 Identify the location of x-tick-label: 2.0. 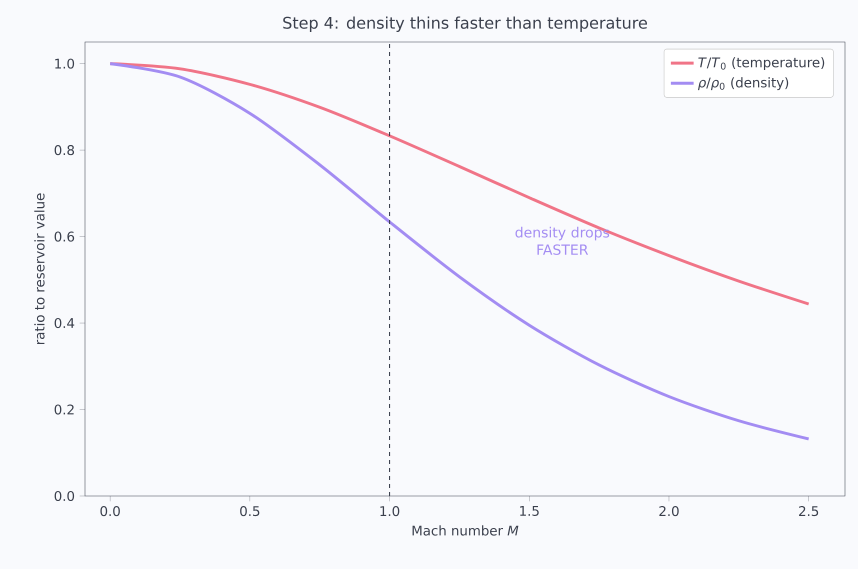
(669, 511).